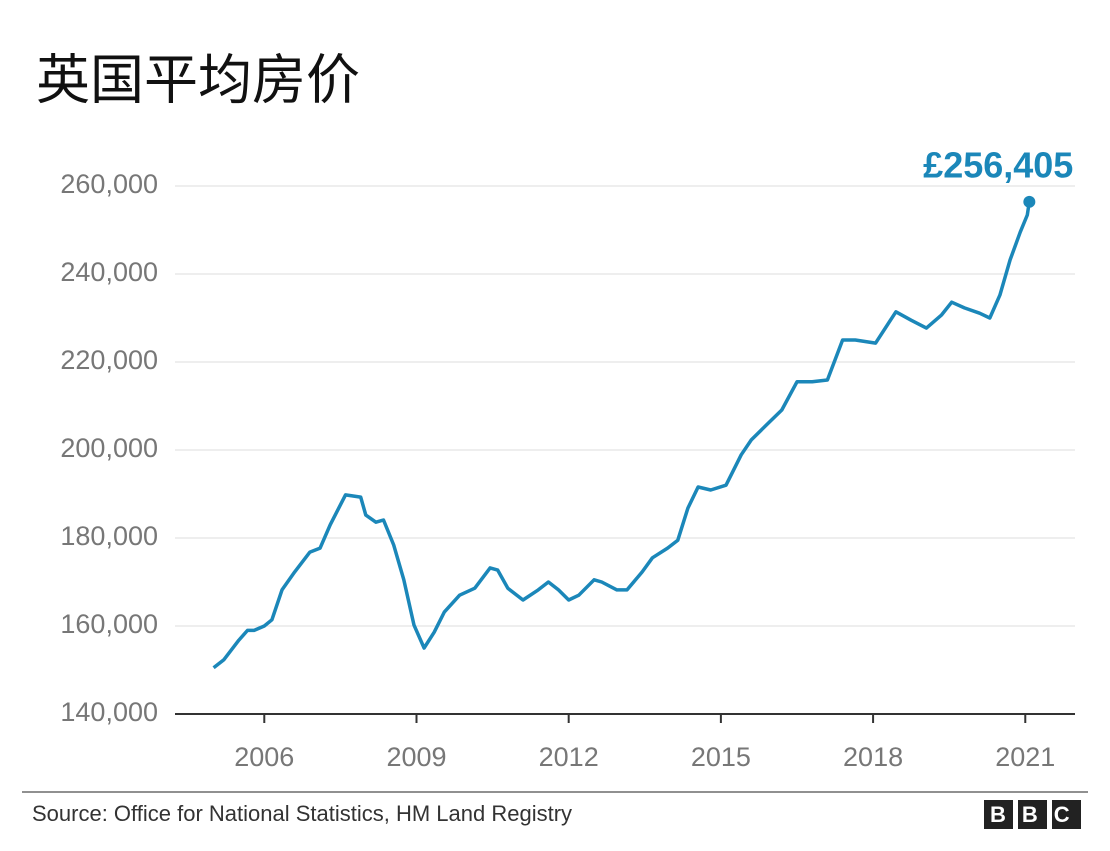 The height and width of the screenshot is (851, 1110). I want to click on end-point, so click(1029, 201).